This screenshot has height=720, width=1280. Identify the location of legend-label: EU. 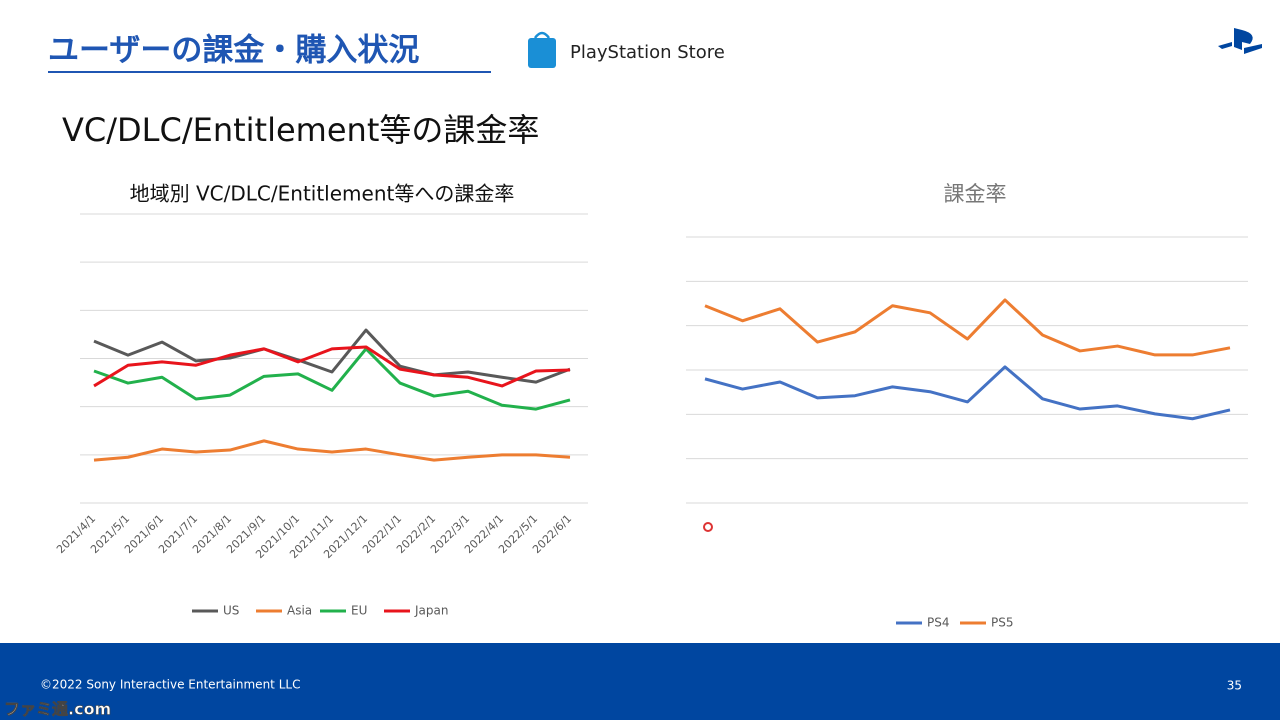
(359, 611).